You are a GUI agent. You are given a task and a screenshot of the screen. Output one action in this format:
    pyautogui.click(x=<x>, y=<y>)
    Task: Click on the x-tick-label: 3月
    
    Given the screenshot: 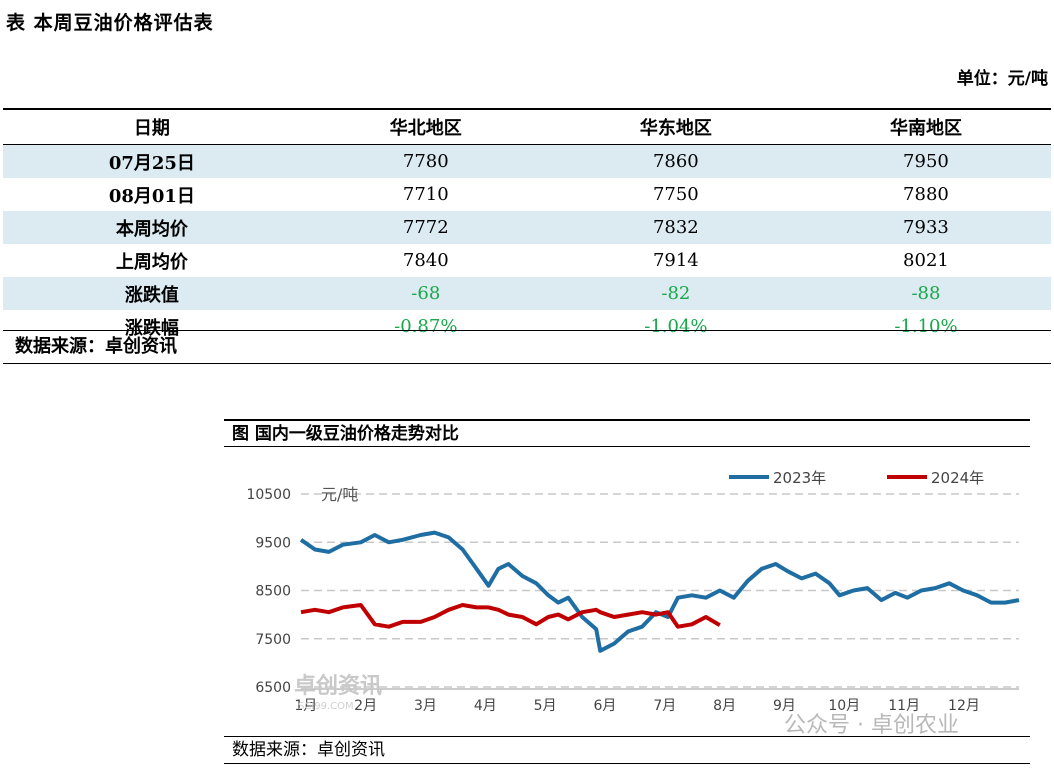 What is the action you would take?
    pyautogui.click(x=425, y=706)
    